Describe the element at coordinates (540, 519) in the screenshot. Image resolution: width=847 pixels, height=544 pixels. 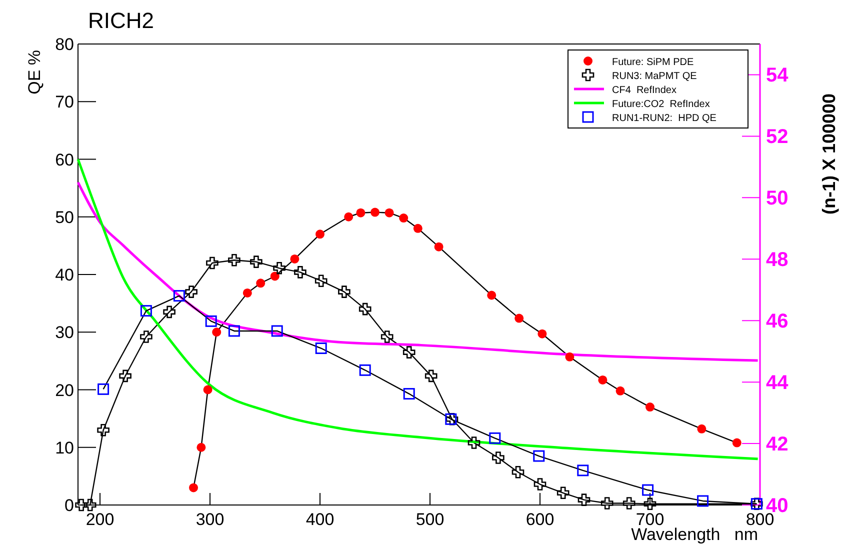
I see `x-tick-label: 600` at that location.